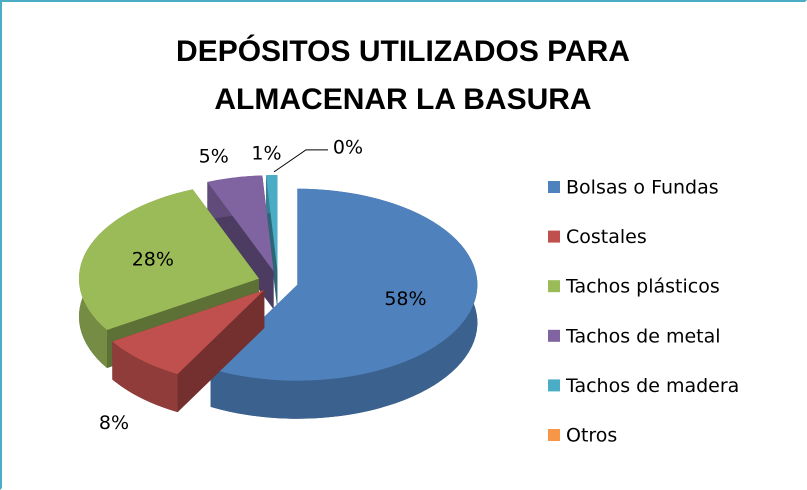 Image resolution: width=807 pixels, height=490 pixels. I want to click on data-label: 1%, so click(266, 153).